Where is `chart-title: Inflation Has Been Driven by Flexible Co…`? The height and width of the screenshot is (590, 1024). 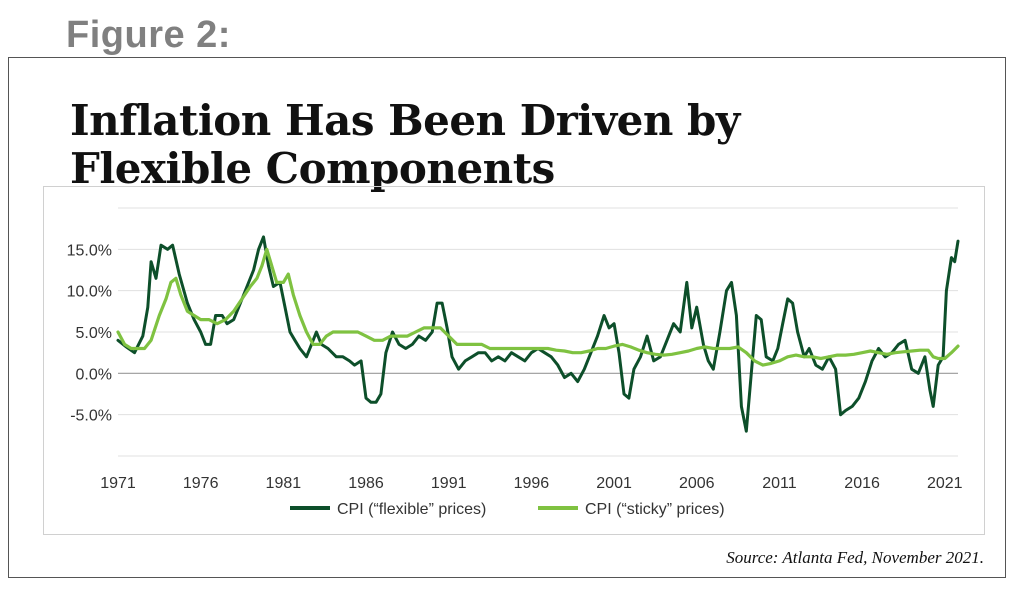 chart-title: Inflation Has Been Driven by Flexible Co… is located at coordinates (405, 145).